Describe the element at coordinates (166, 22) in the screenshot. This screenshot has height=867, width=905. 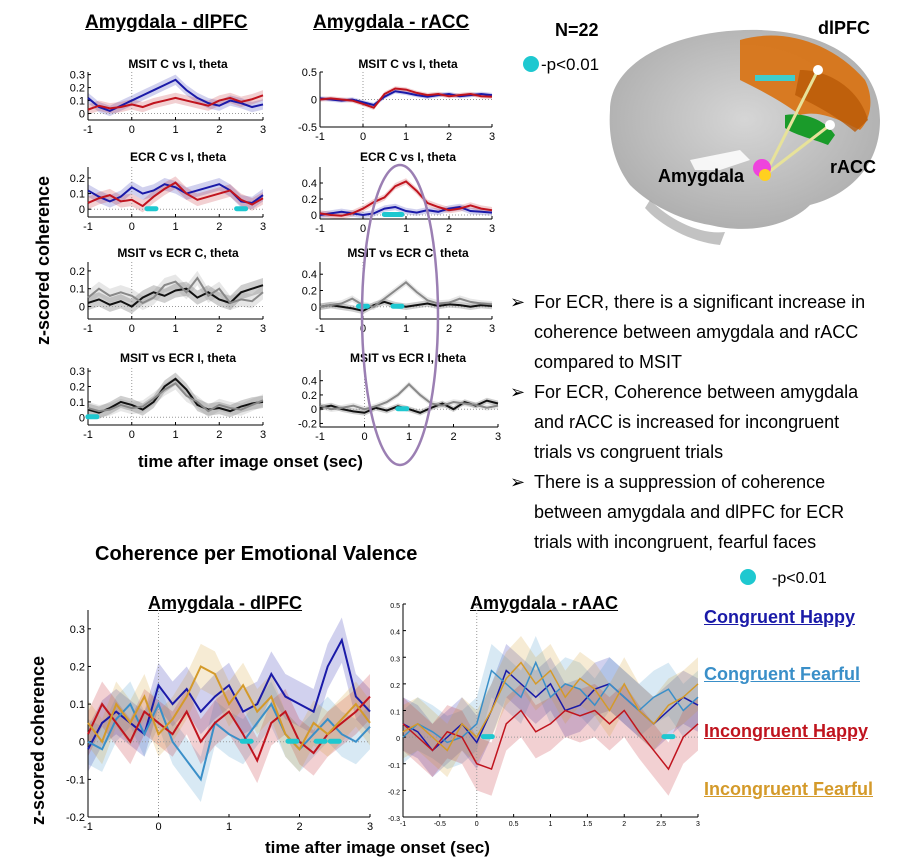
I see `col-title-dlpfc: Amygdala - dlPFC` at that location.